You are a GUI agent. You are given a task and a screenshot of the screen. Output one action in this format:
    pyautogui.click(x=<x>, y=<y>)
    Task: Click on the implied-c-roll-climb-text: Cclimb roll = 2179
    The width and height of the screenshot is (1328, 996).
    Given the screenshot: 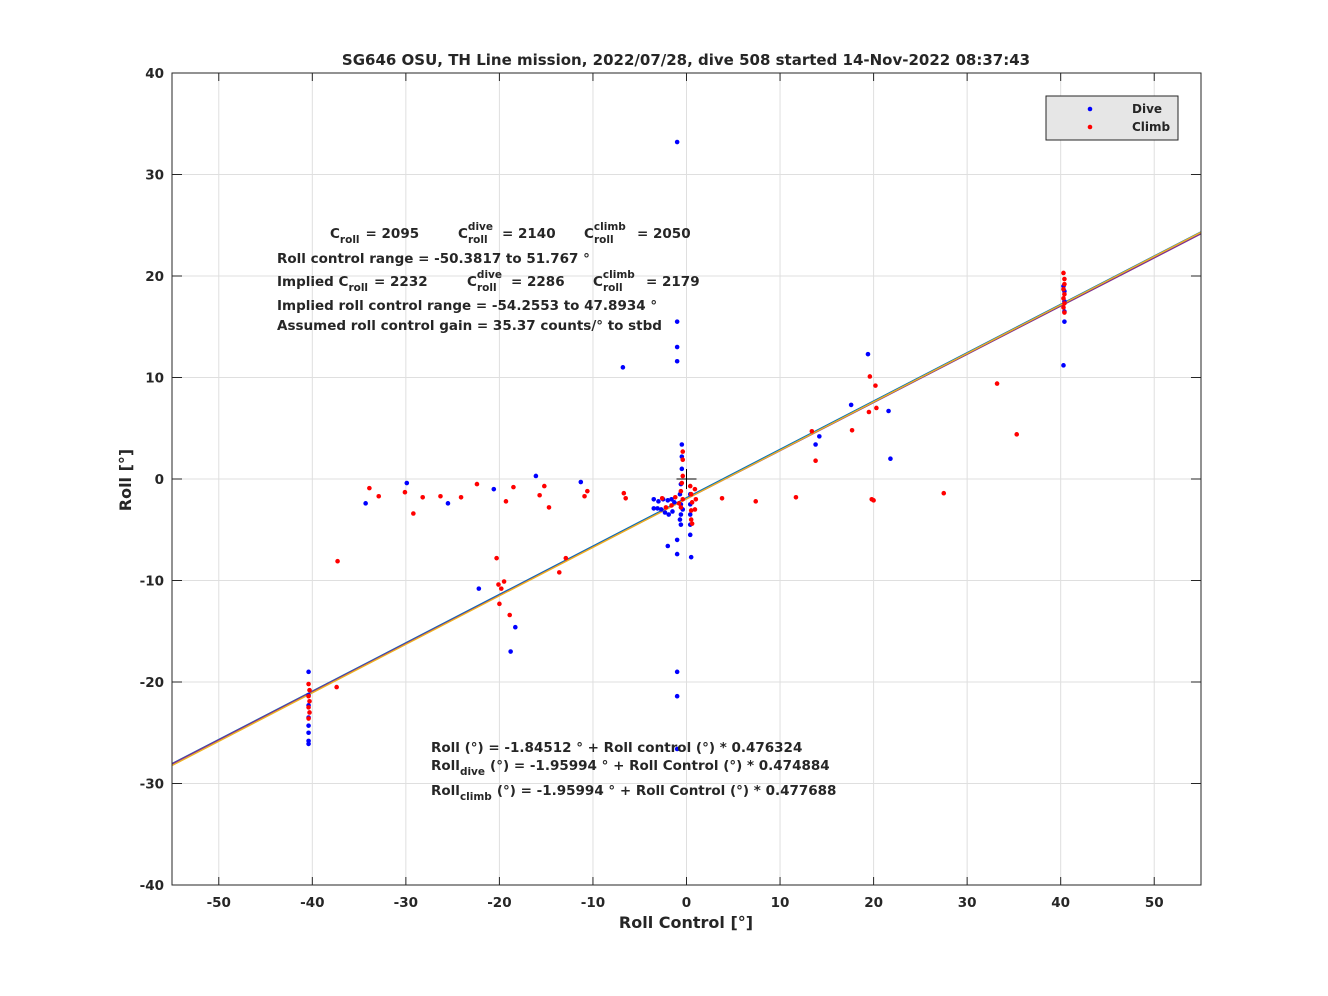 What is the action you would take?
    pyautogui.click(x=646, y=281)
    